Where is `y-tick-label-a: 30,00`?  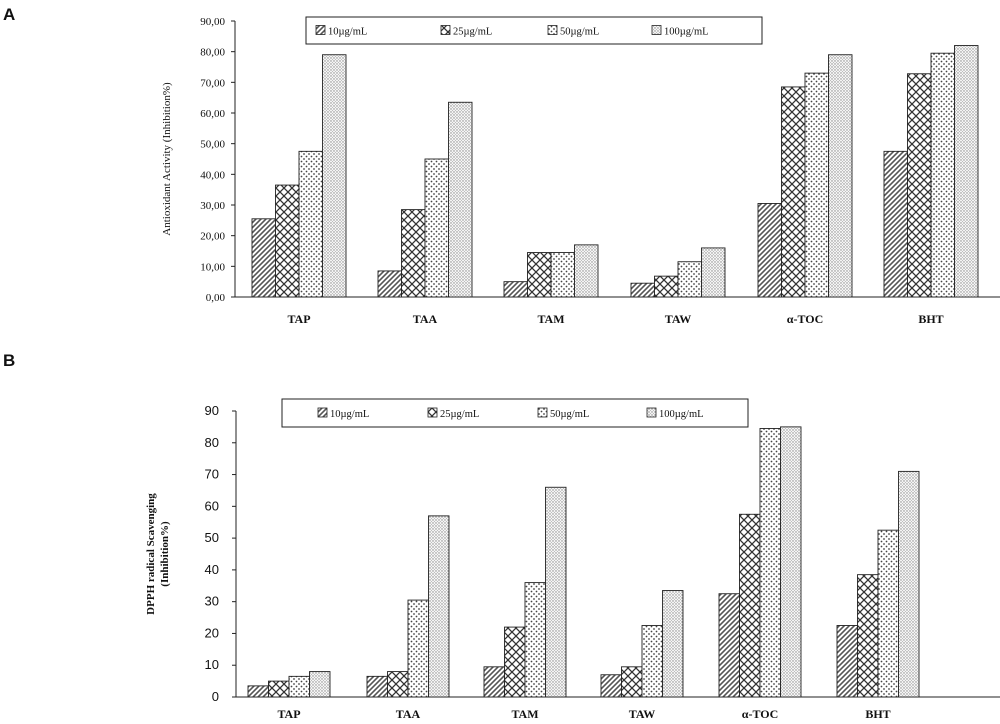
y-tick-label-a: 30,00 is located at coordinates (212, 206).